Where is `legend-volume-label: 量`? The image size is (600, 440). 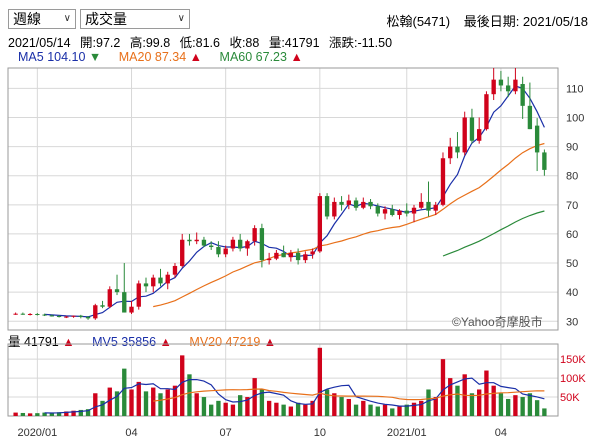 legend-volume-label: 量 is located at coordinates (14, 342).